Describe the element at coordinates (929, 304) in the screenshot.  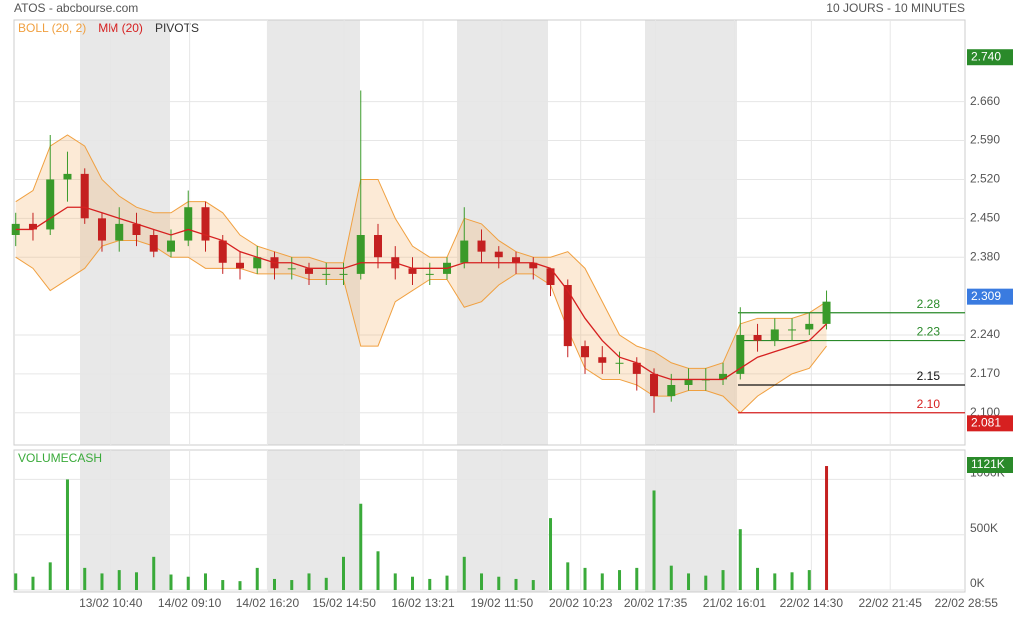
I see `pivot-label: 2.28` at that location.